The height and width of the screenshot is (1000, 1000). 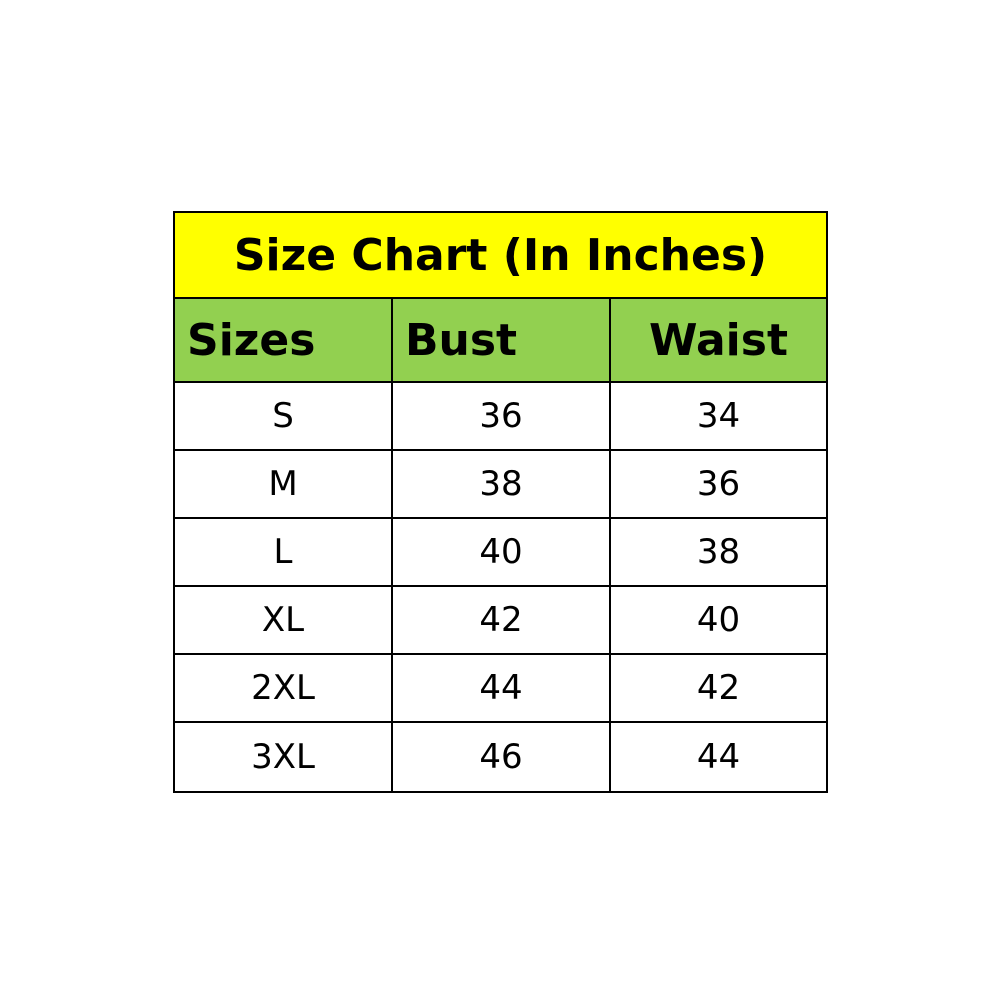 I want to click on cell-waist: 40, so click(x=718, y=620).